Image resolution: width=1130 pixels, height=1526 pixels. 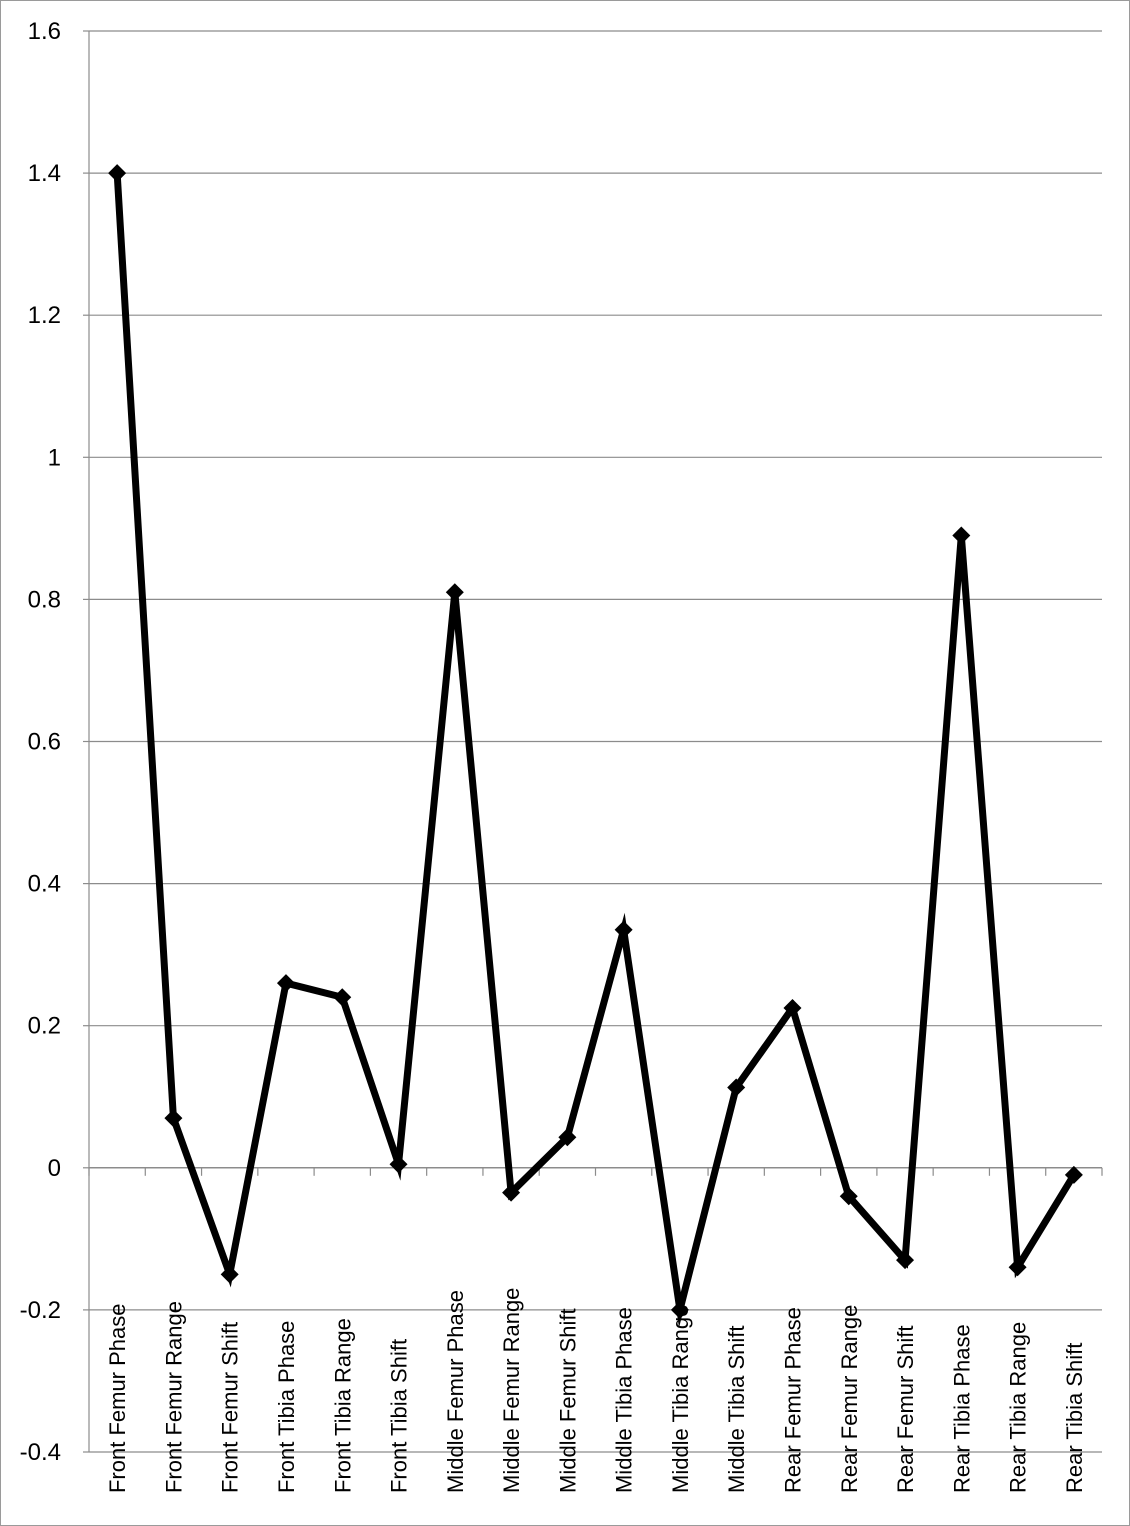 I want to click on x-category-label: Front Tibia Shift, so click(x=399, y=1416).